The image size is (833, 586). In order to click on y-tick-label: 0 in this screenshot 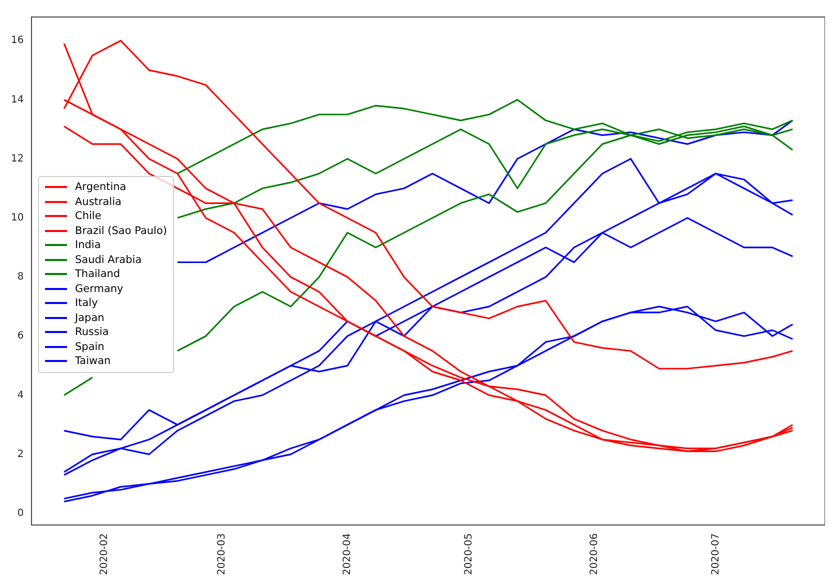, I will do `click(20, 513)`.